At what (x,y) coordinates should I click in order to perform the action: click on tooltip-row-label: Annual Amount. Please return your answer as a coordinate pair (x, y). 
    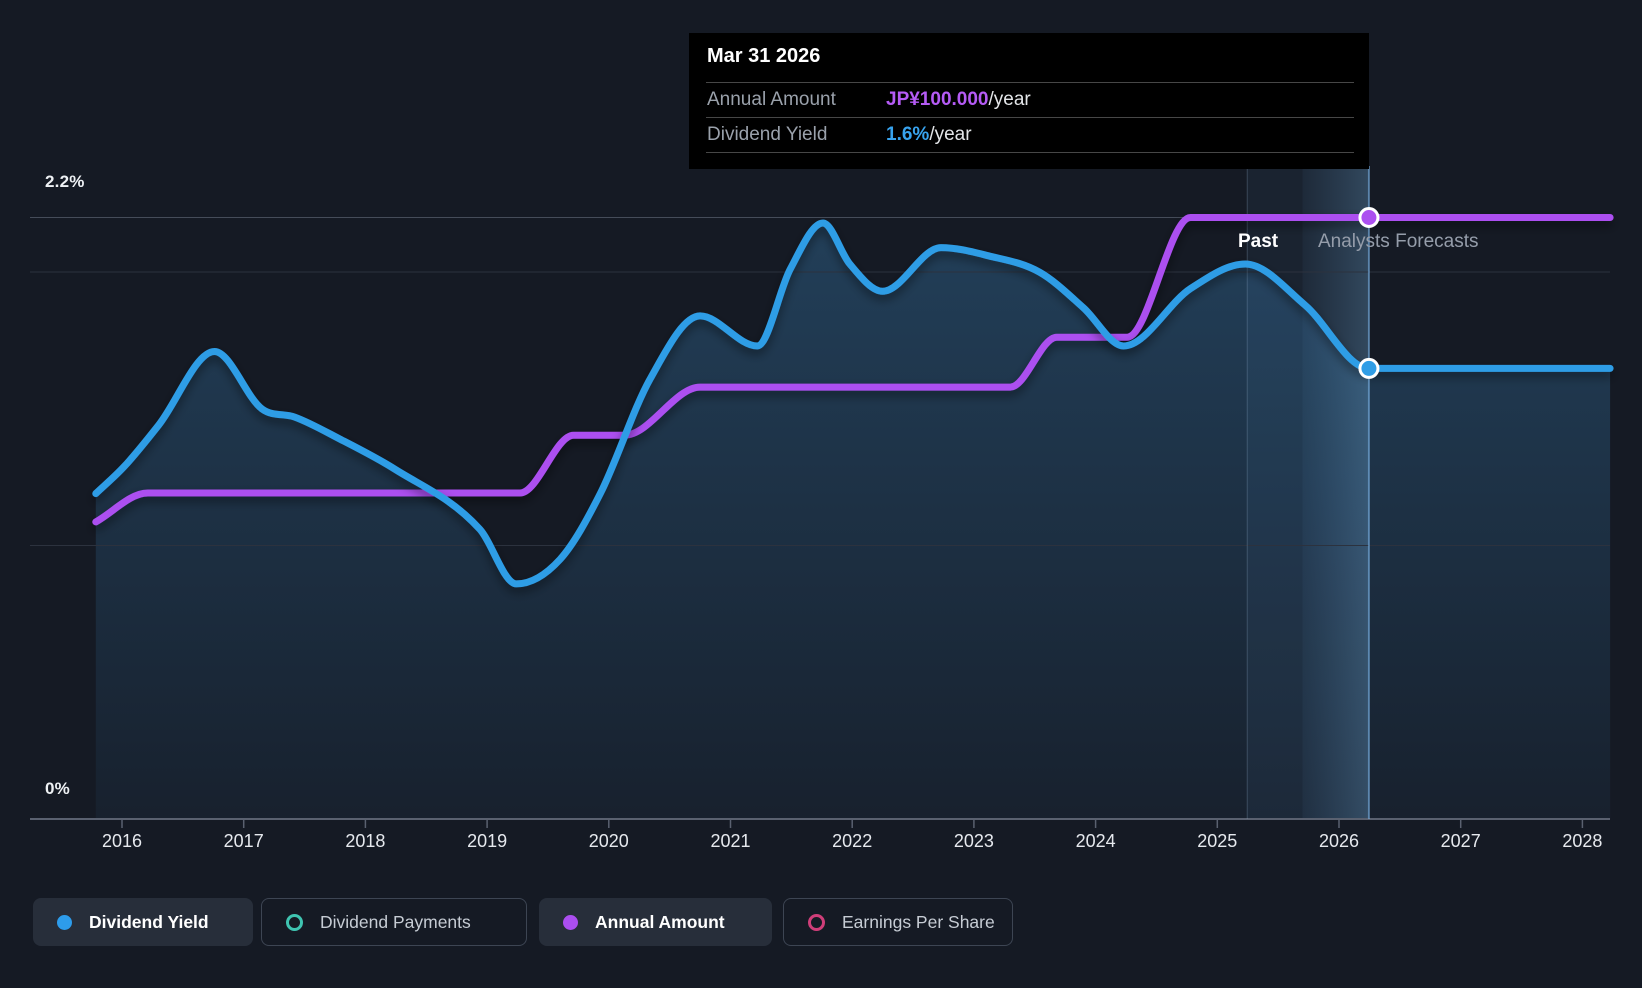
    Looking at the image, I should click on (771, 99).